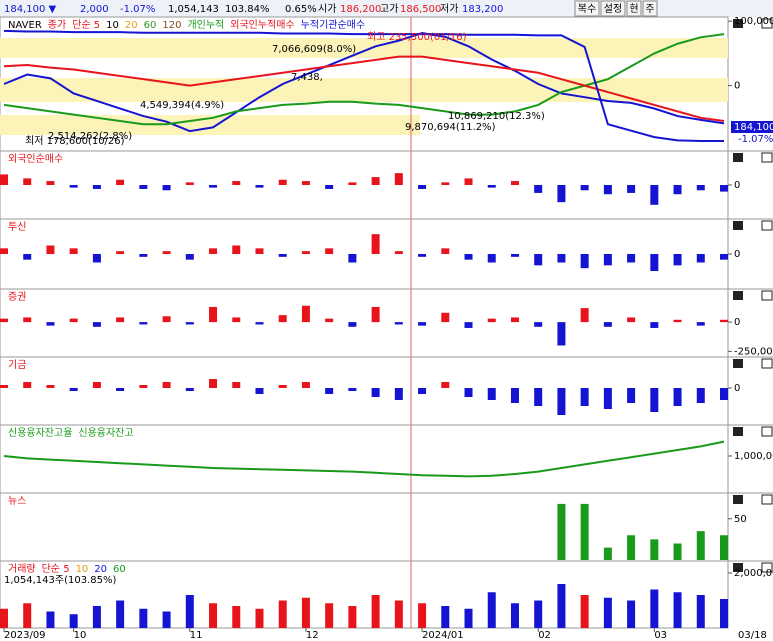 Image resolution: width=773 pixels, height=641 pixels. I want to click on x-tick-label: 03, so click(660, 635).